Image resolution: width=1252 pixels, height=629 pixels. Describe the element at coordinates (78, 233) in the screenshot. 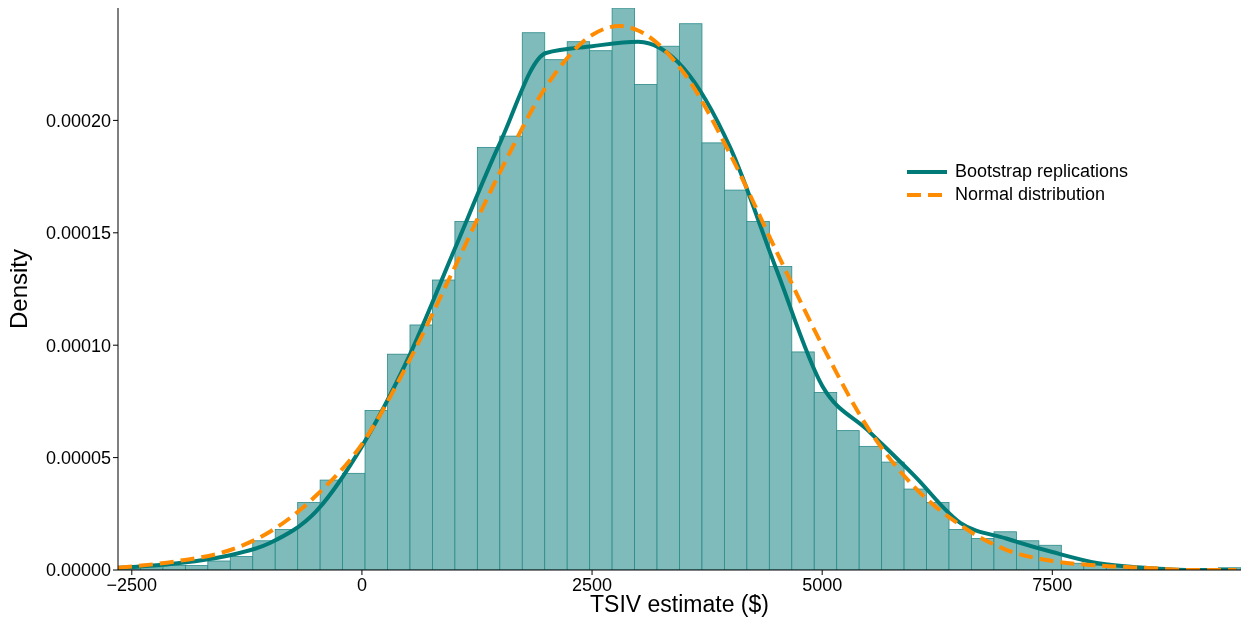

I see `y-tick-label: 0.00015` at that location.